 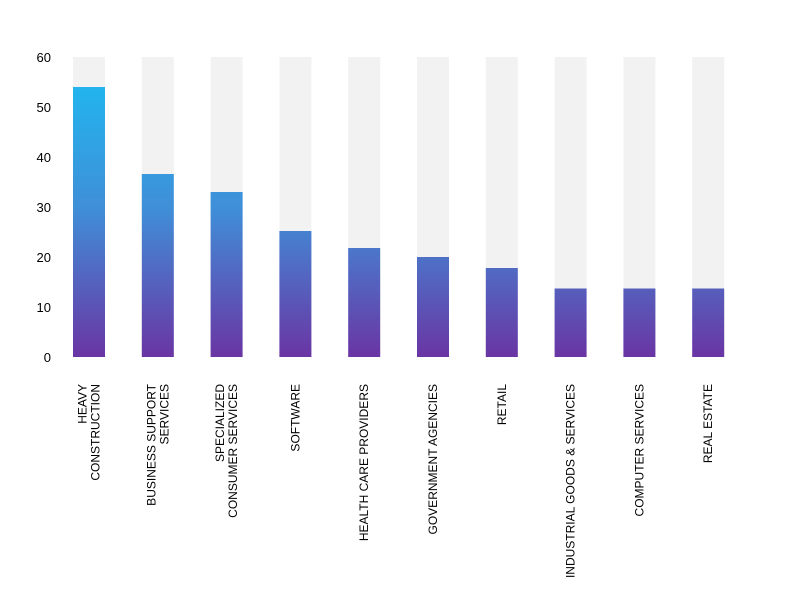 I want to click on x-tick-label-line: REAL ESTATE, so click(x=708, y=423).